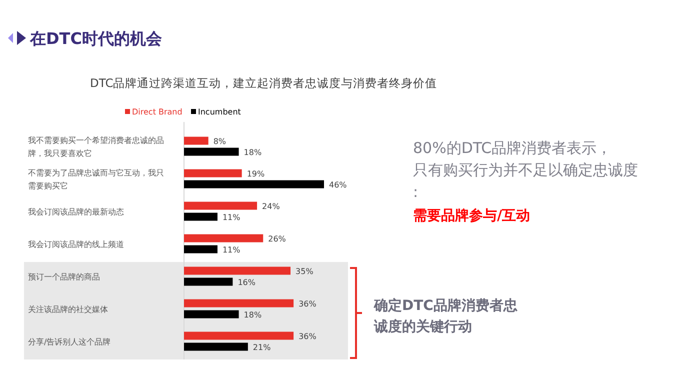 Image resolution: width=693 pixels, height=366 pixels. Describe the element at coordinates (64, 277) in the screenshot. I see `y-tick-label: 预订一个品牌的商品` at that location.